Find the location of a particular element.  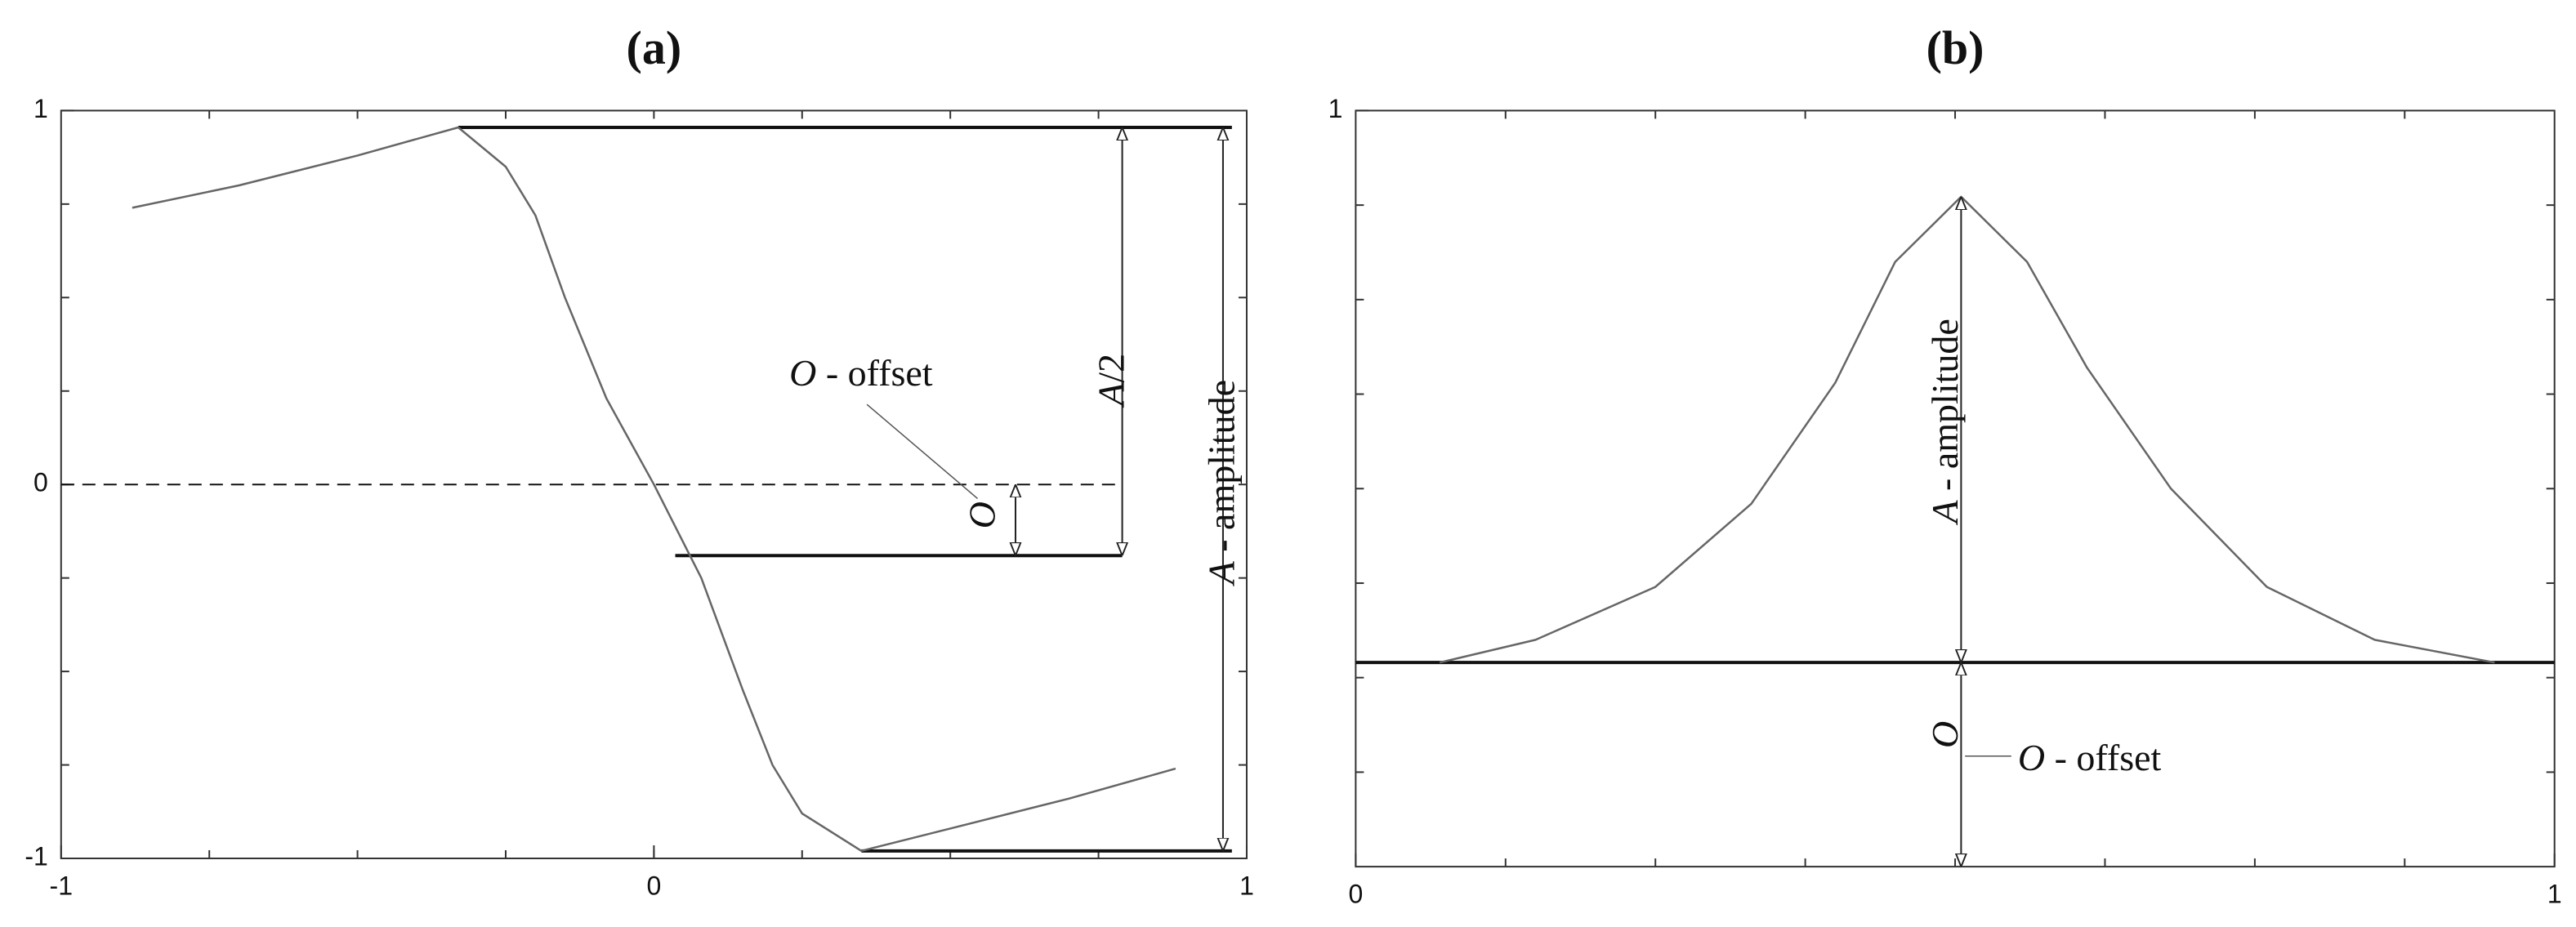

y-tick-label: -1 is located at coordinates (36, 856).